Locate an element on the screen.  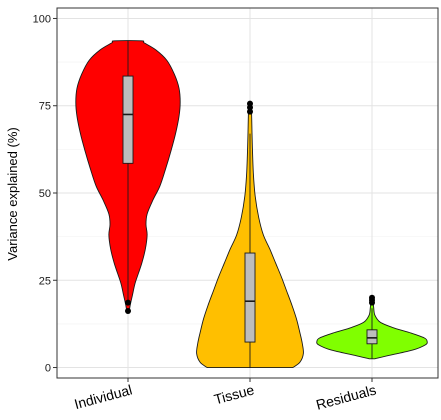
y-tick-label: 75 is located at coordinates (45, 107).